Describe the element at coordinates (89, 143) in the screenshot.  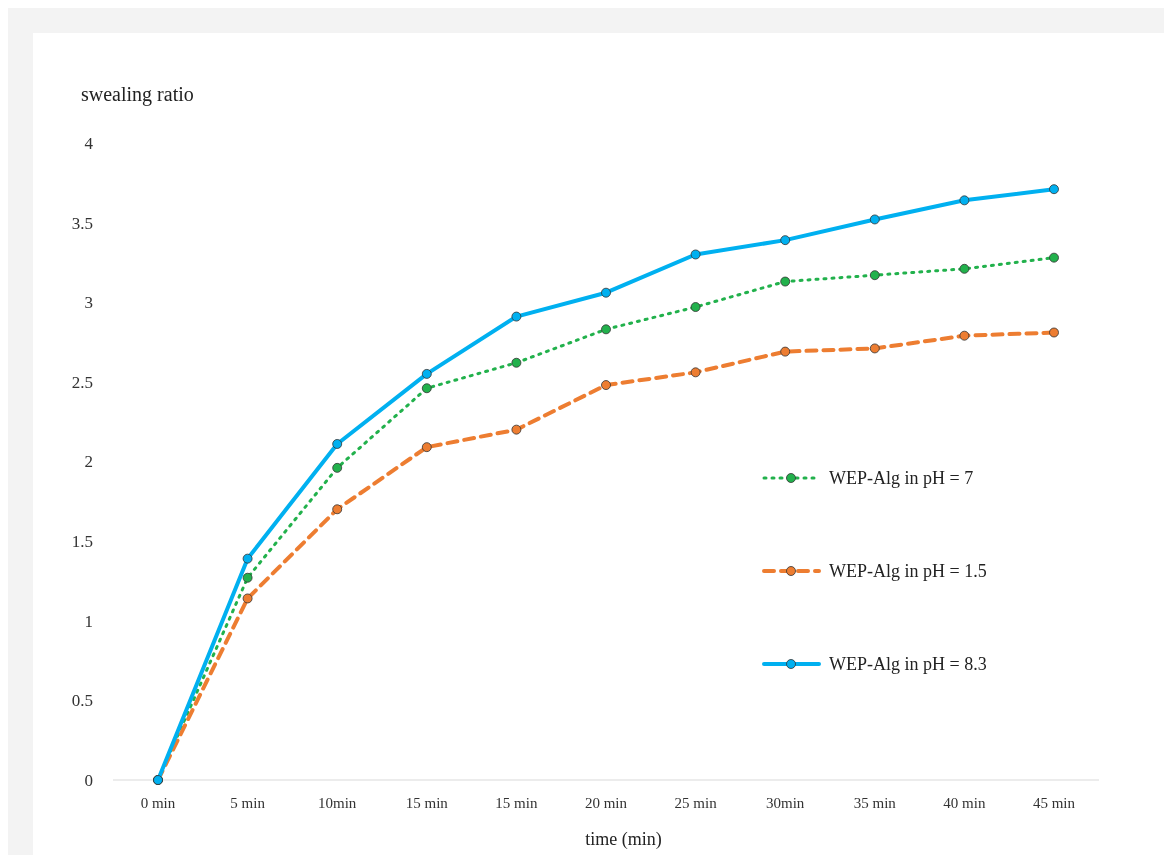
I see `y-tick-label: 4` at that location.